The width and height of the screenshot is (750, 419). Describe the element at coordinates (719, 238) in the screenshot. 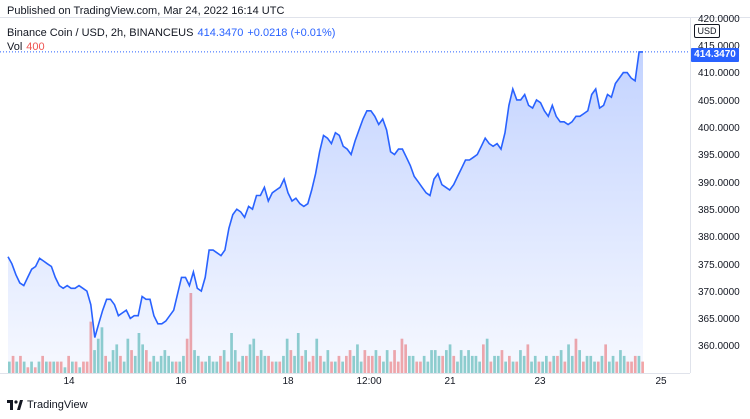

I see `price-tick-label: 380.0000` at that location.